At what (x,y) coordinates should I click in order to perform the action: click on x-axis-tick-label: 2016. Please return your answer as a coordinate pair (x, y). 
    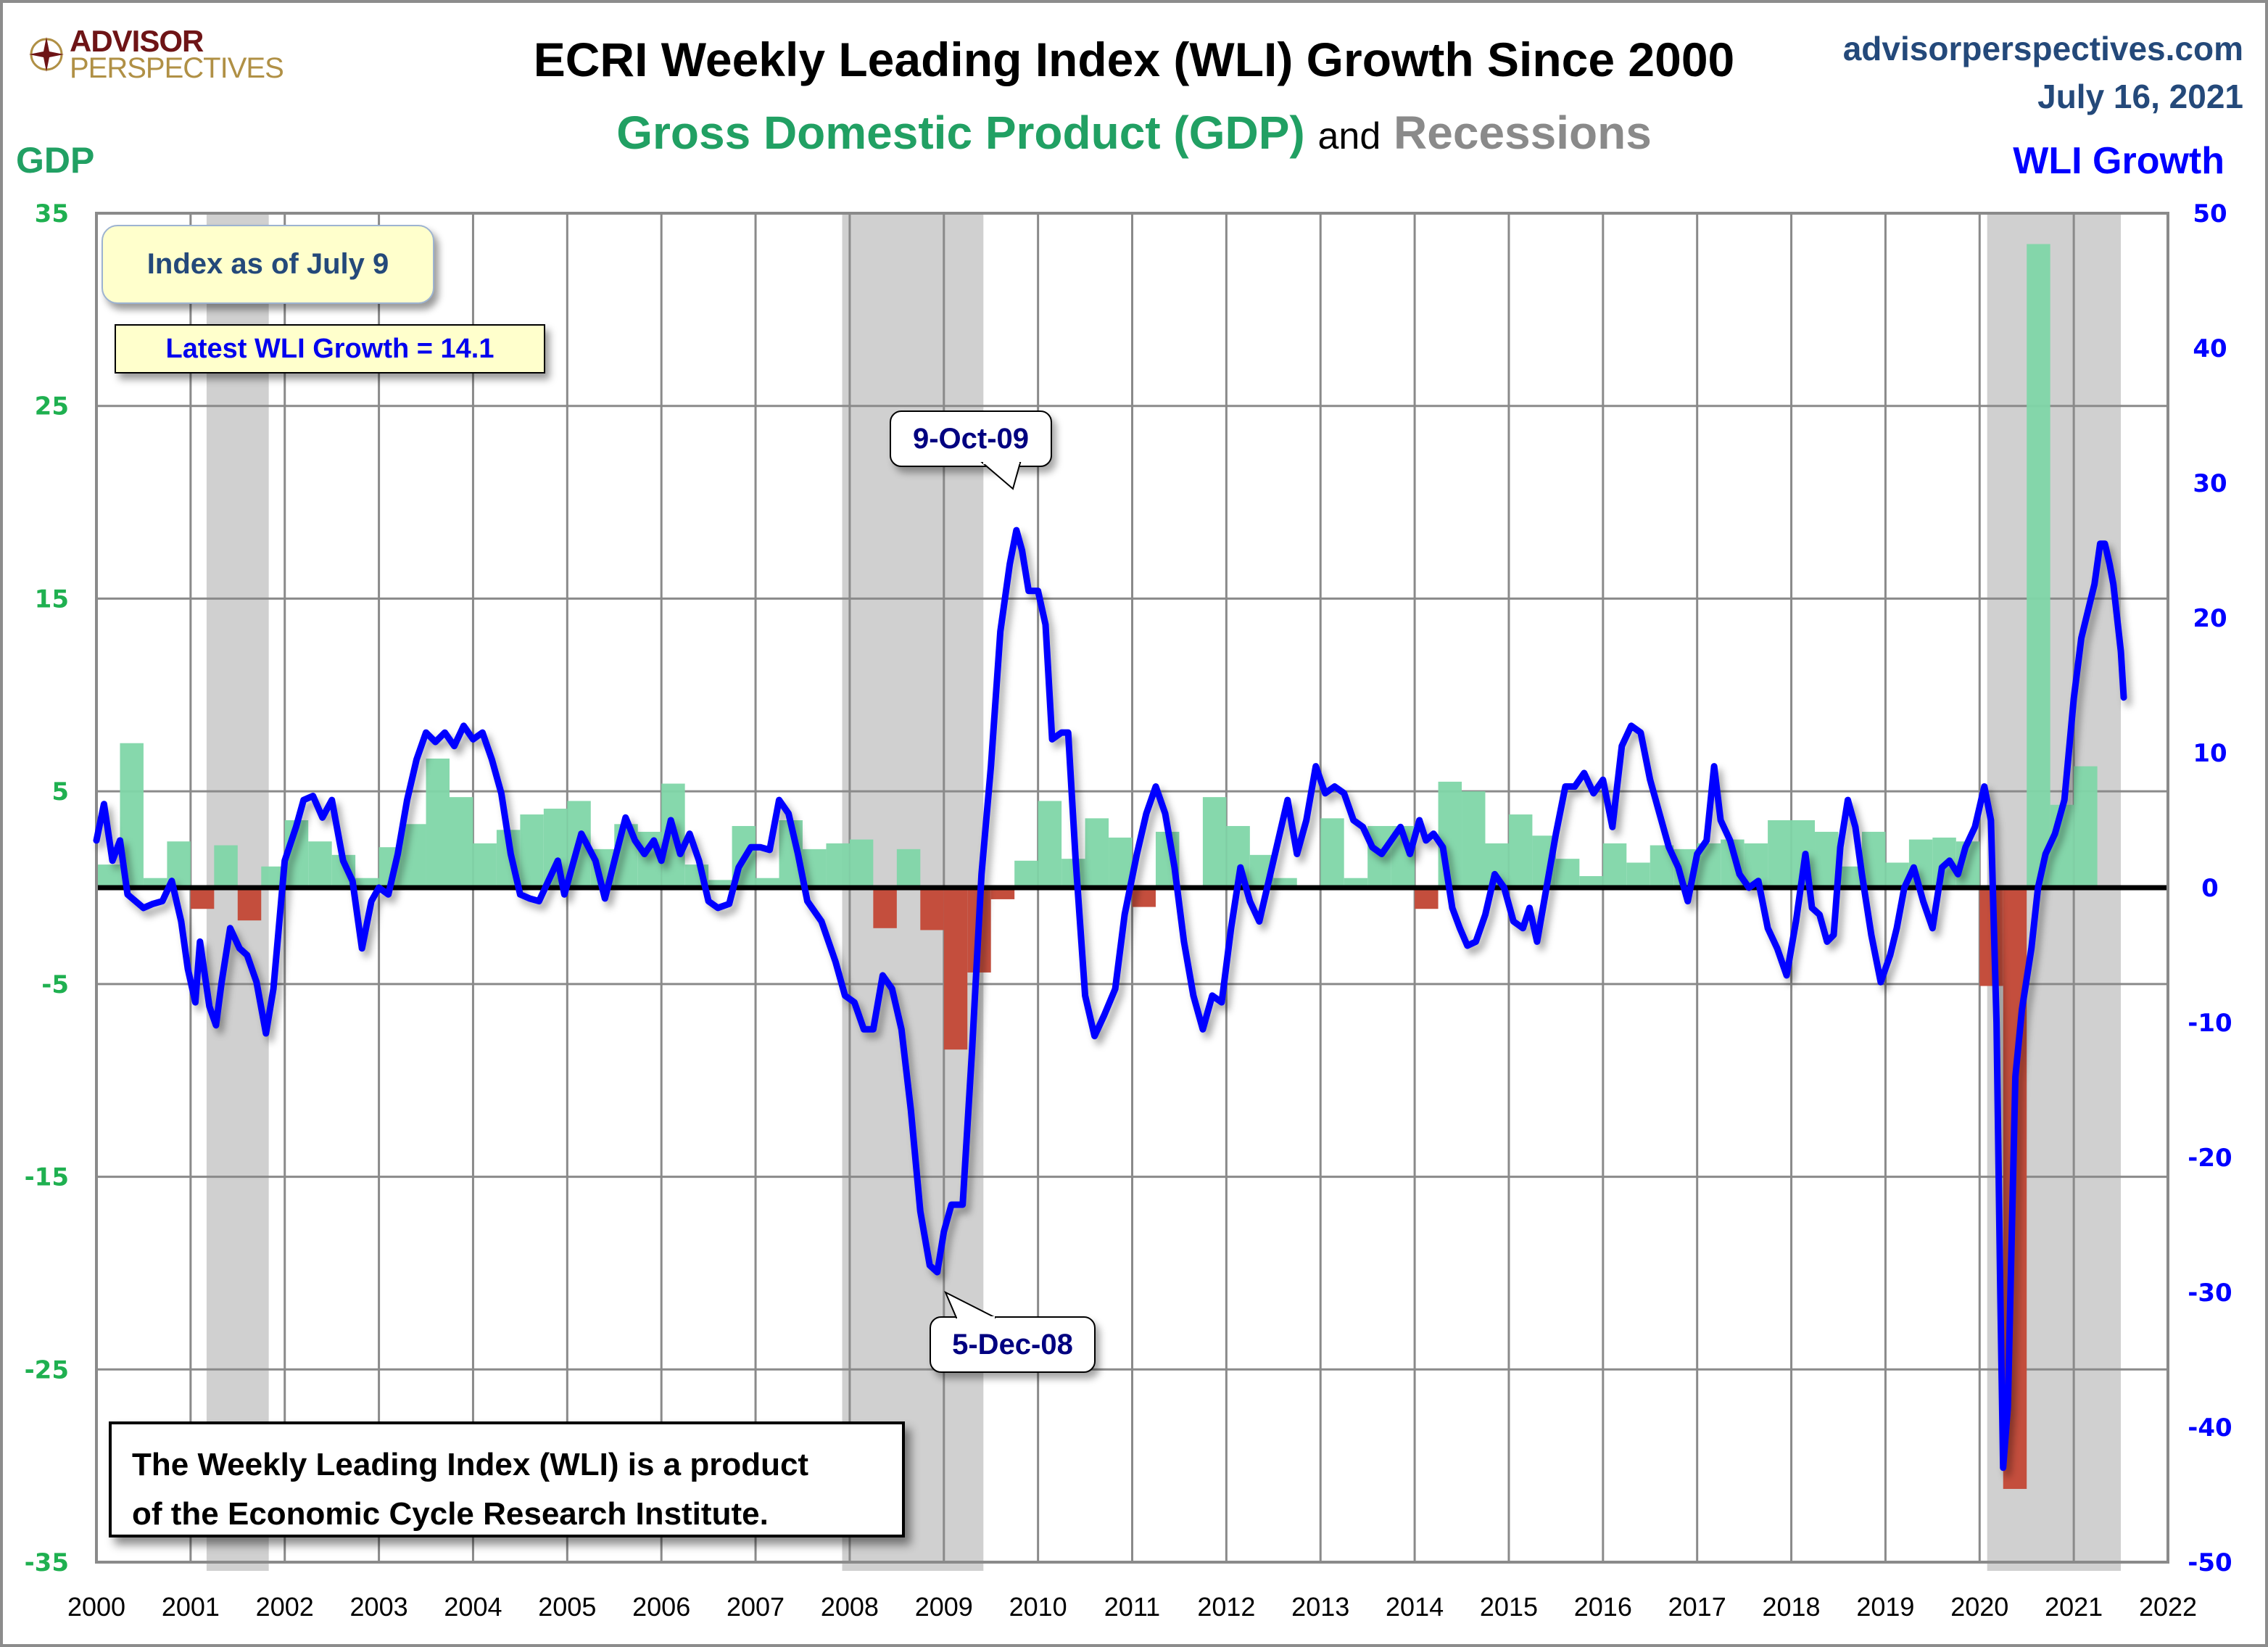
    Looking at the image, I should click on (1603, 1607).